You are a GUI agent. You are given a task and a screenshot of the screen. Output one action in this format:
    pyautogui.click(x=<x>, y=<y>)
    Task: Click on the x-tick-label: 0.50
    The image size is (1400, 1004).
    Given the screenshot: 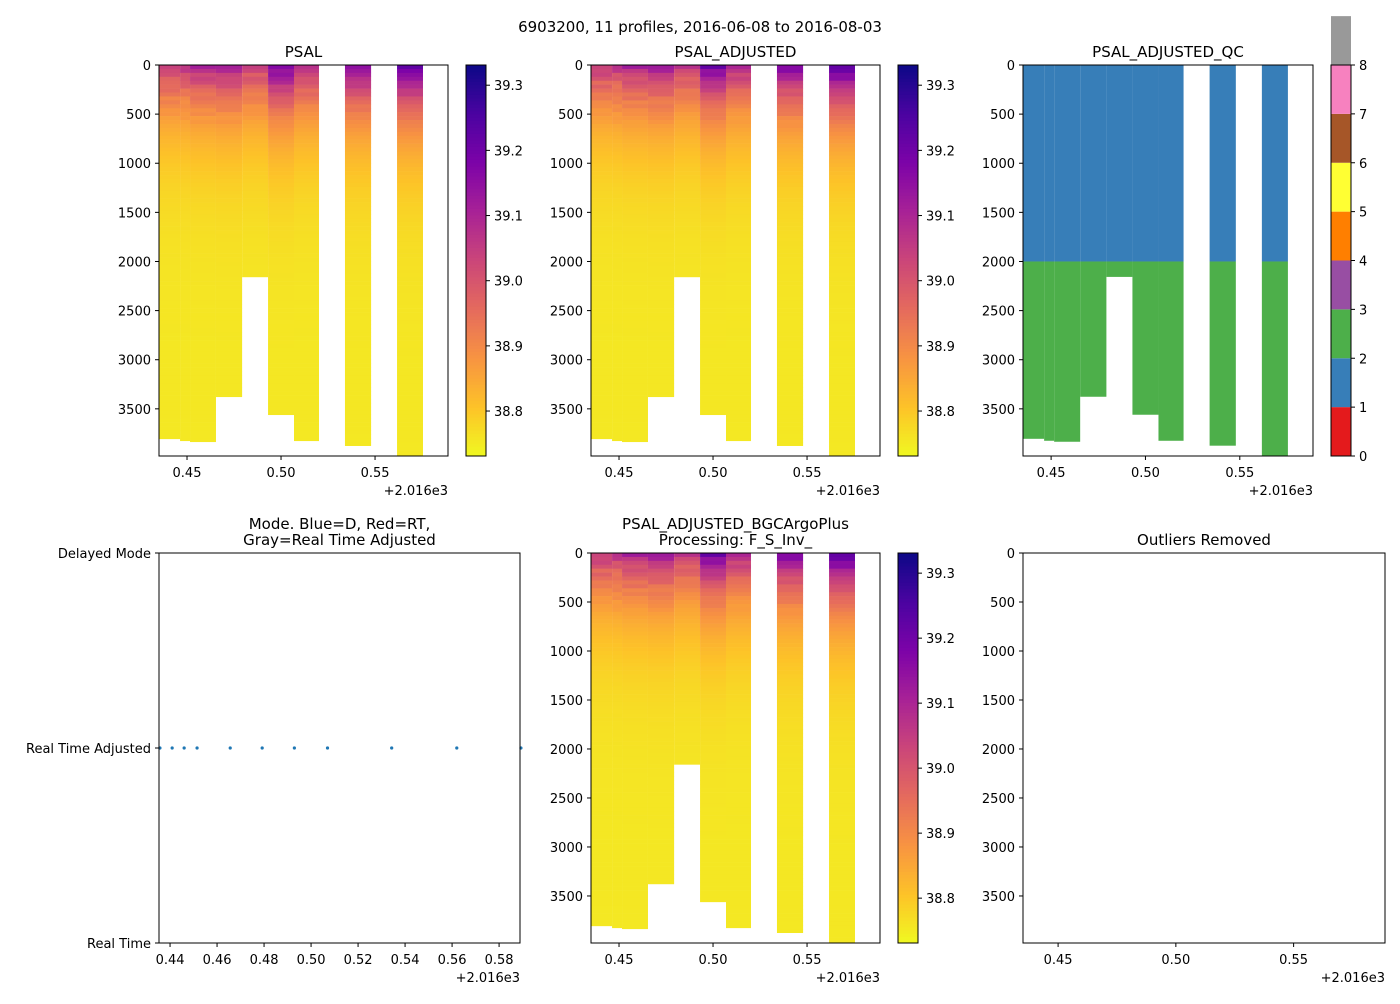 What is the action you would take?
    pyautogui.click(x=1175, y=960)
    